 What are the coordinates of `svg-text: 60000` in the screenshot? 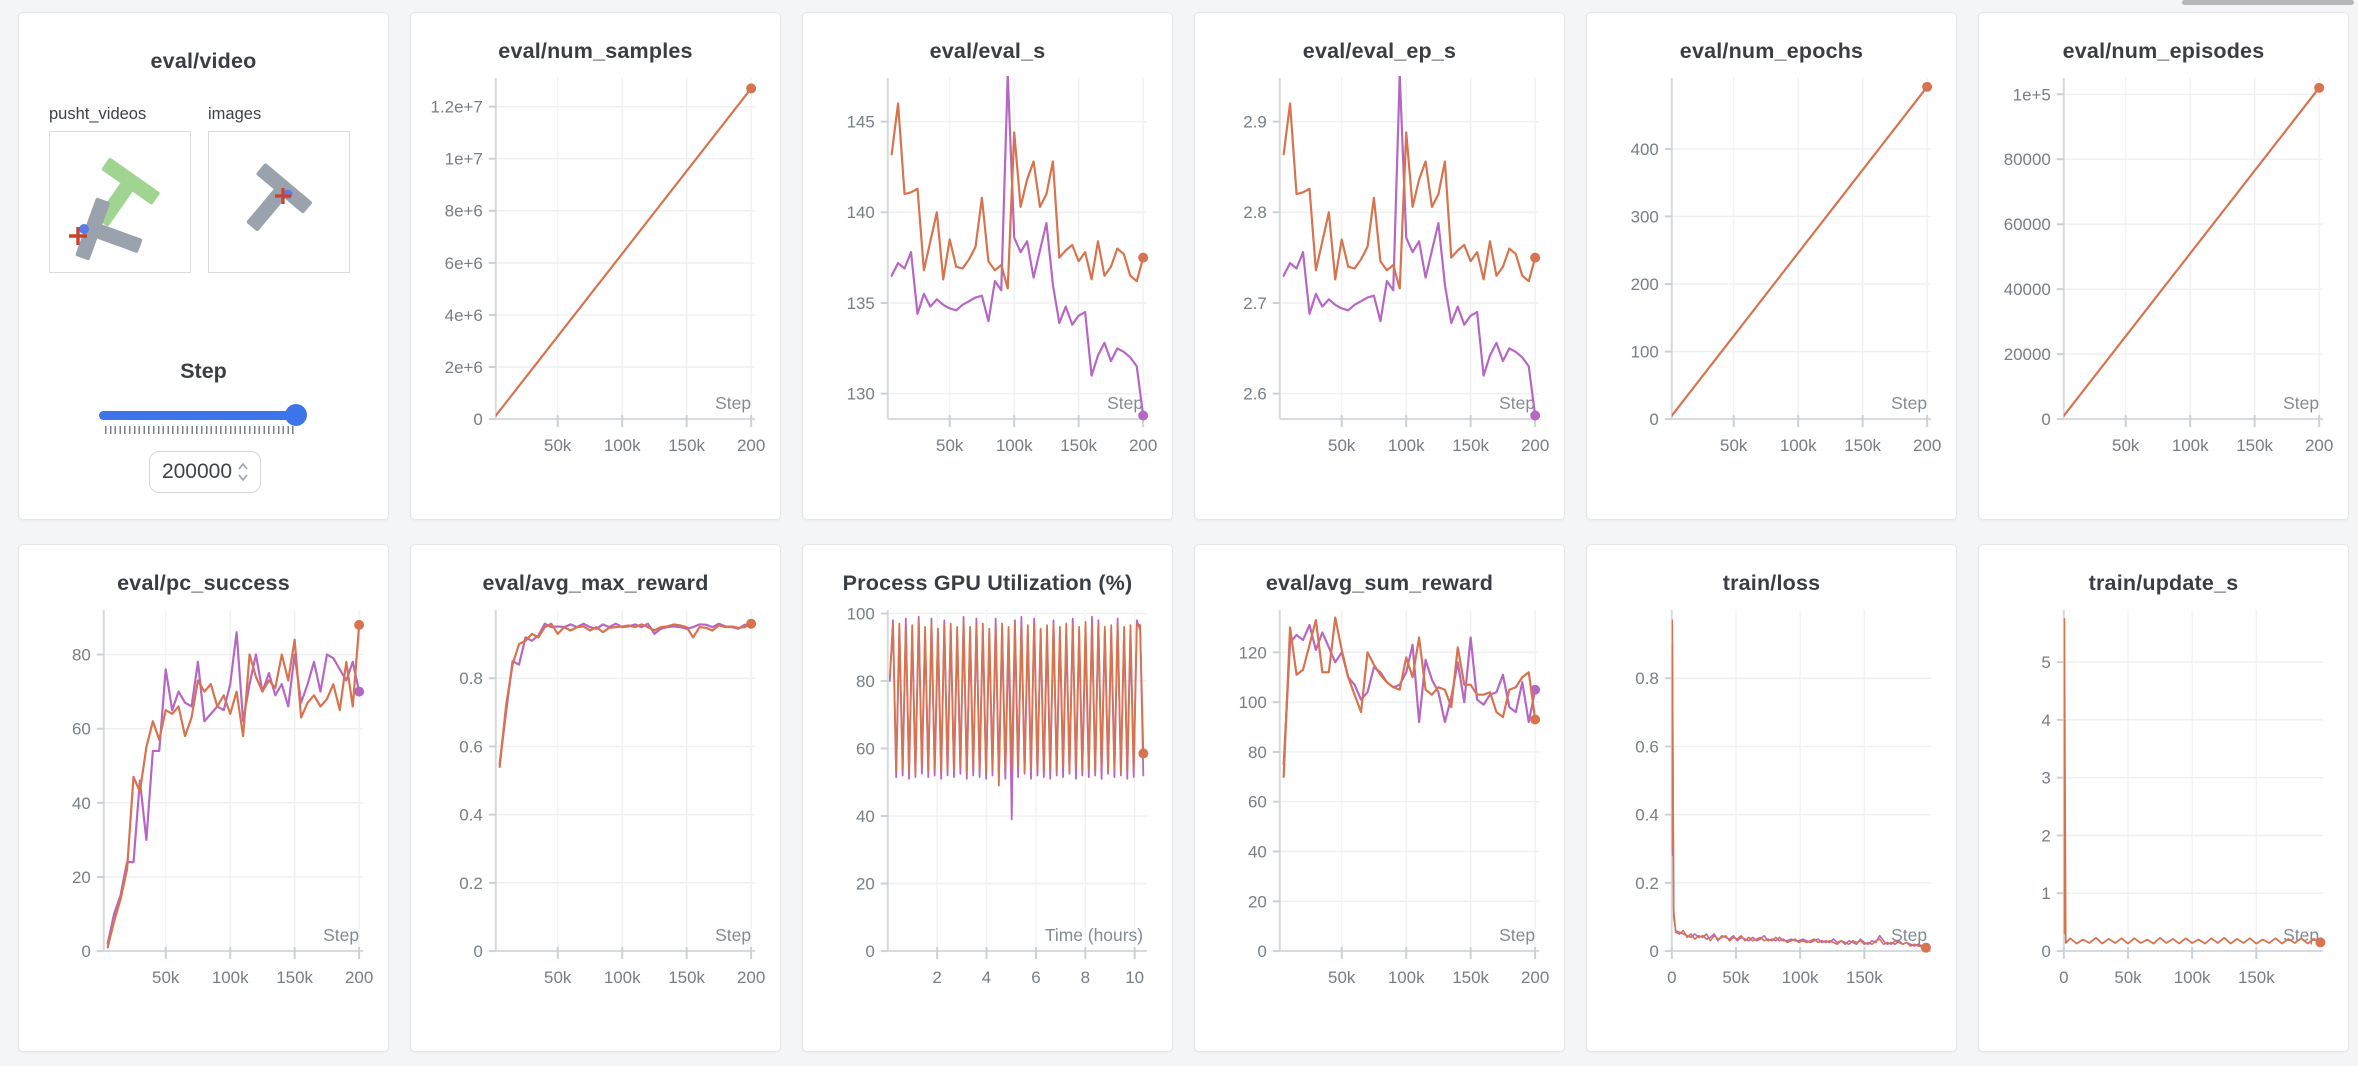 It's located at (2027, 224).